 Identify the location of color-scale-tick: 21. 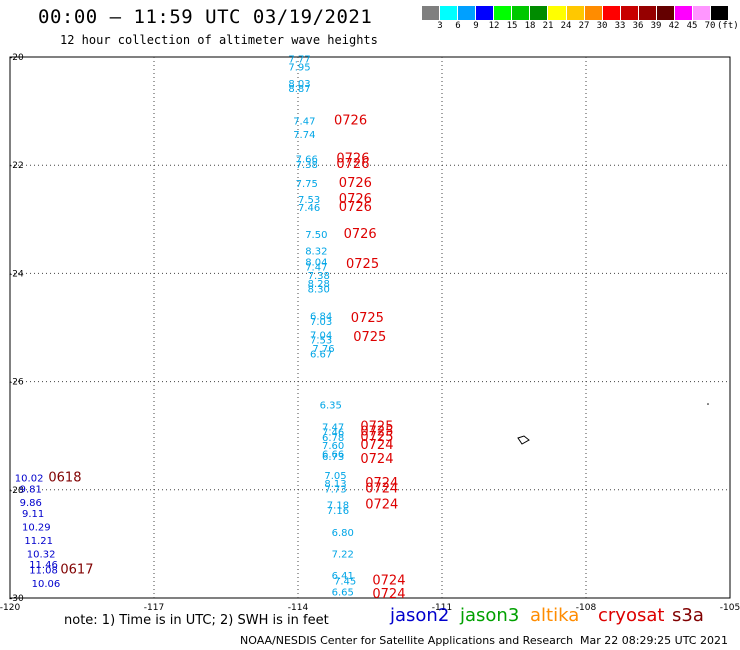
(548, 26).